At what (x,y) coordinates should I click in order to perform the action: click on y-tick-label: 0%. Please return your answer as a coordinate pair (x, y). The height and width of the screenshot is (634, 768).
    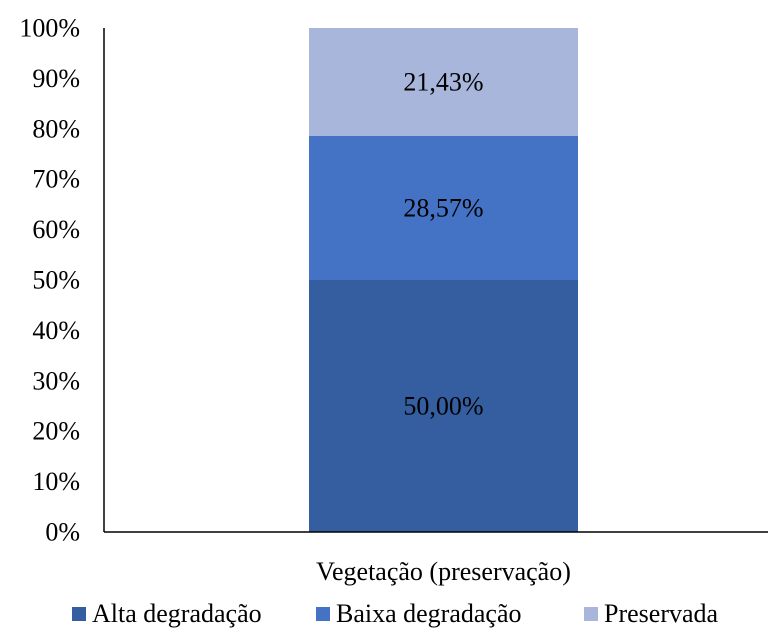
    Looking at the image, I should click on (62, 532).